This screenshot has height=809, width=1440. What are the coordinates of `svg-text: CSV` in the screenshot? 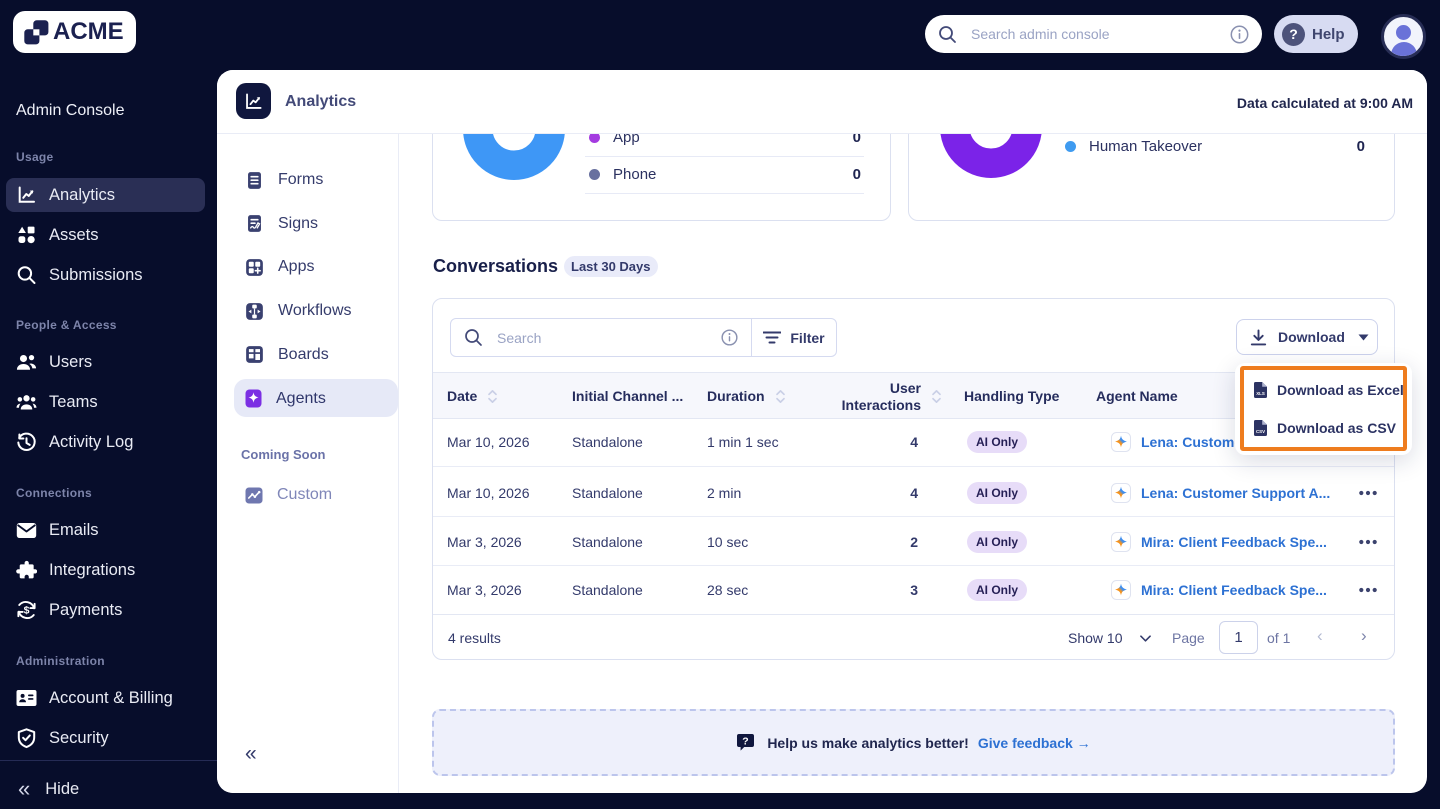 It's located at (1260, 431).